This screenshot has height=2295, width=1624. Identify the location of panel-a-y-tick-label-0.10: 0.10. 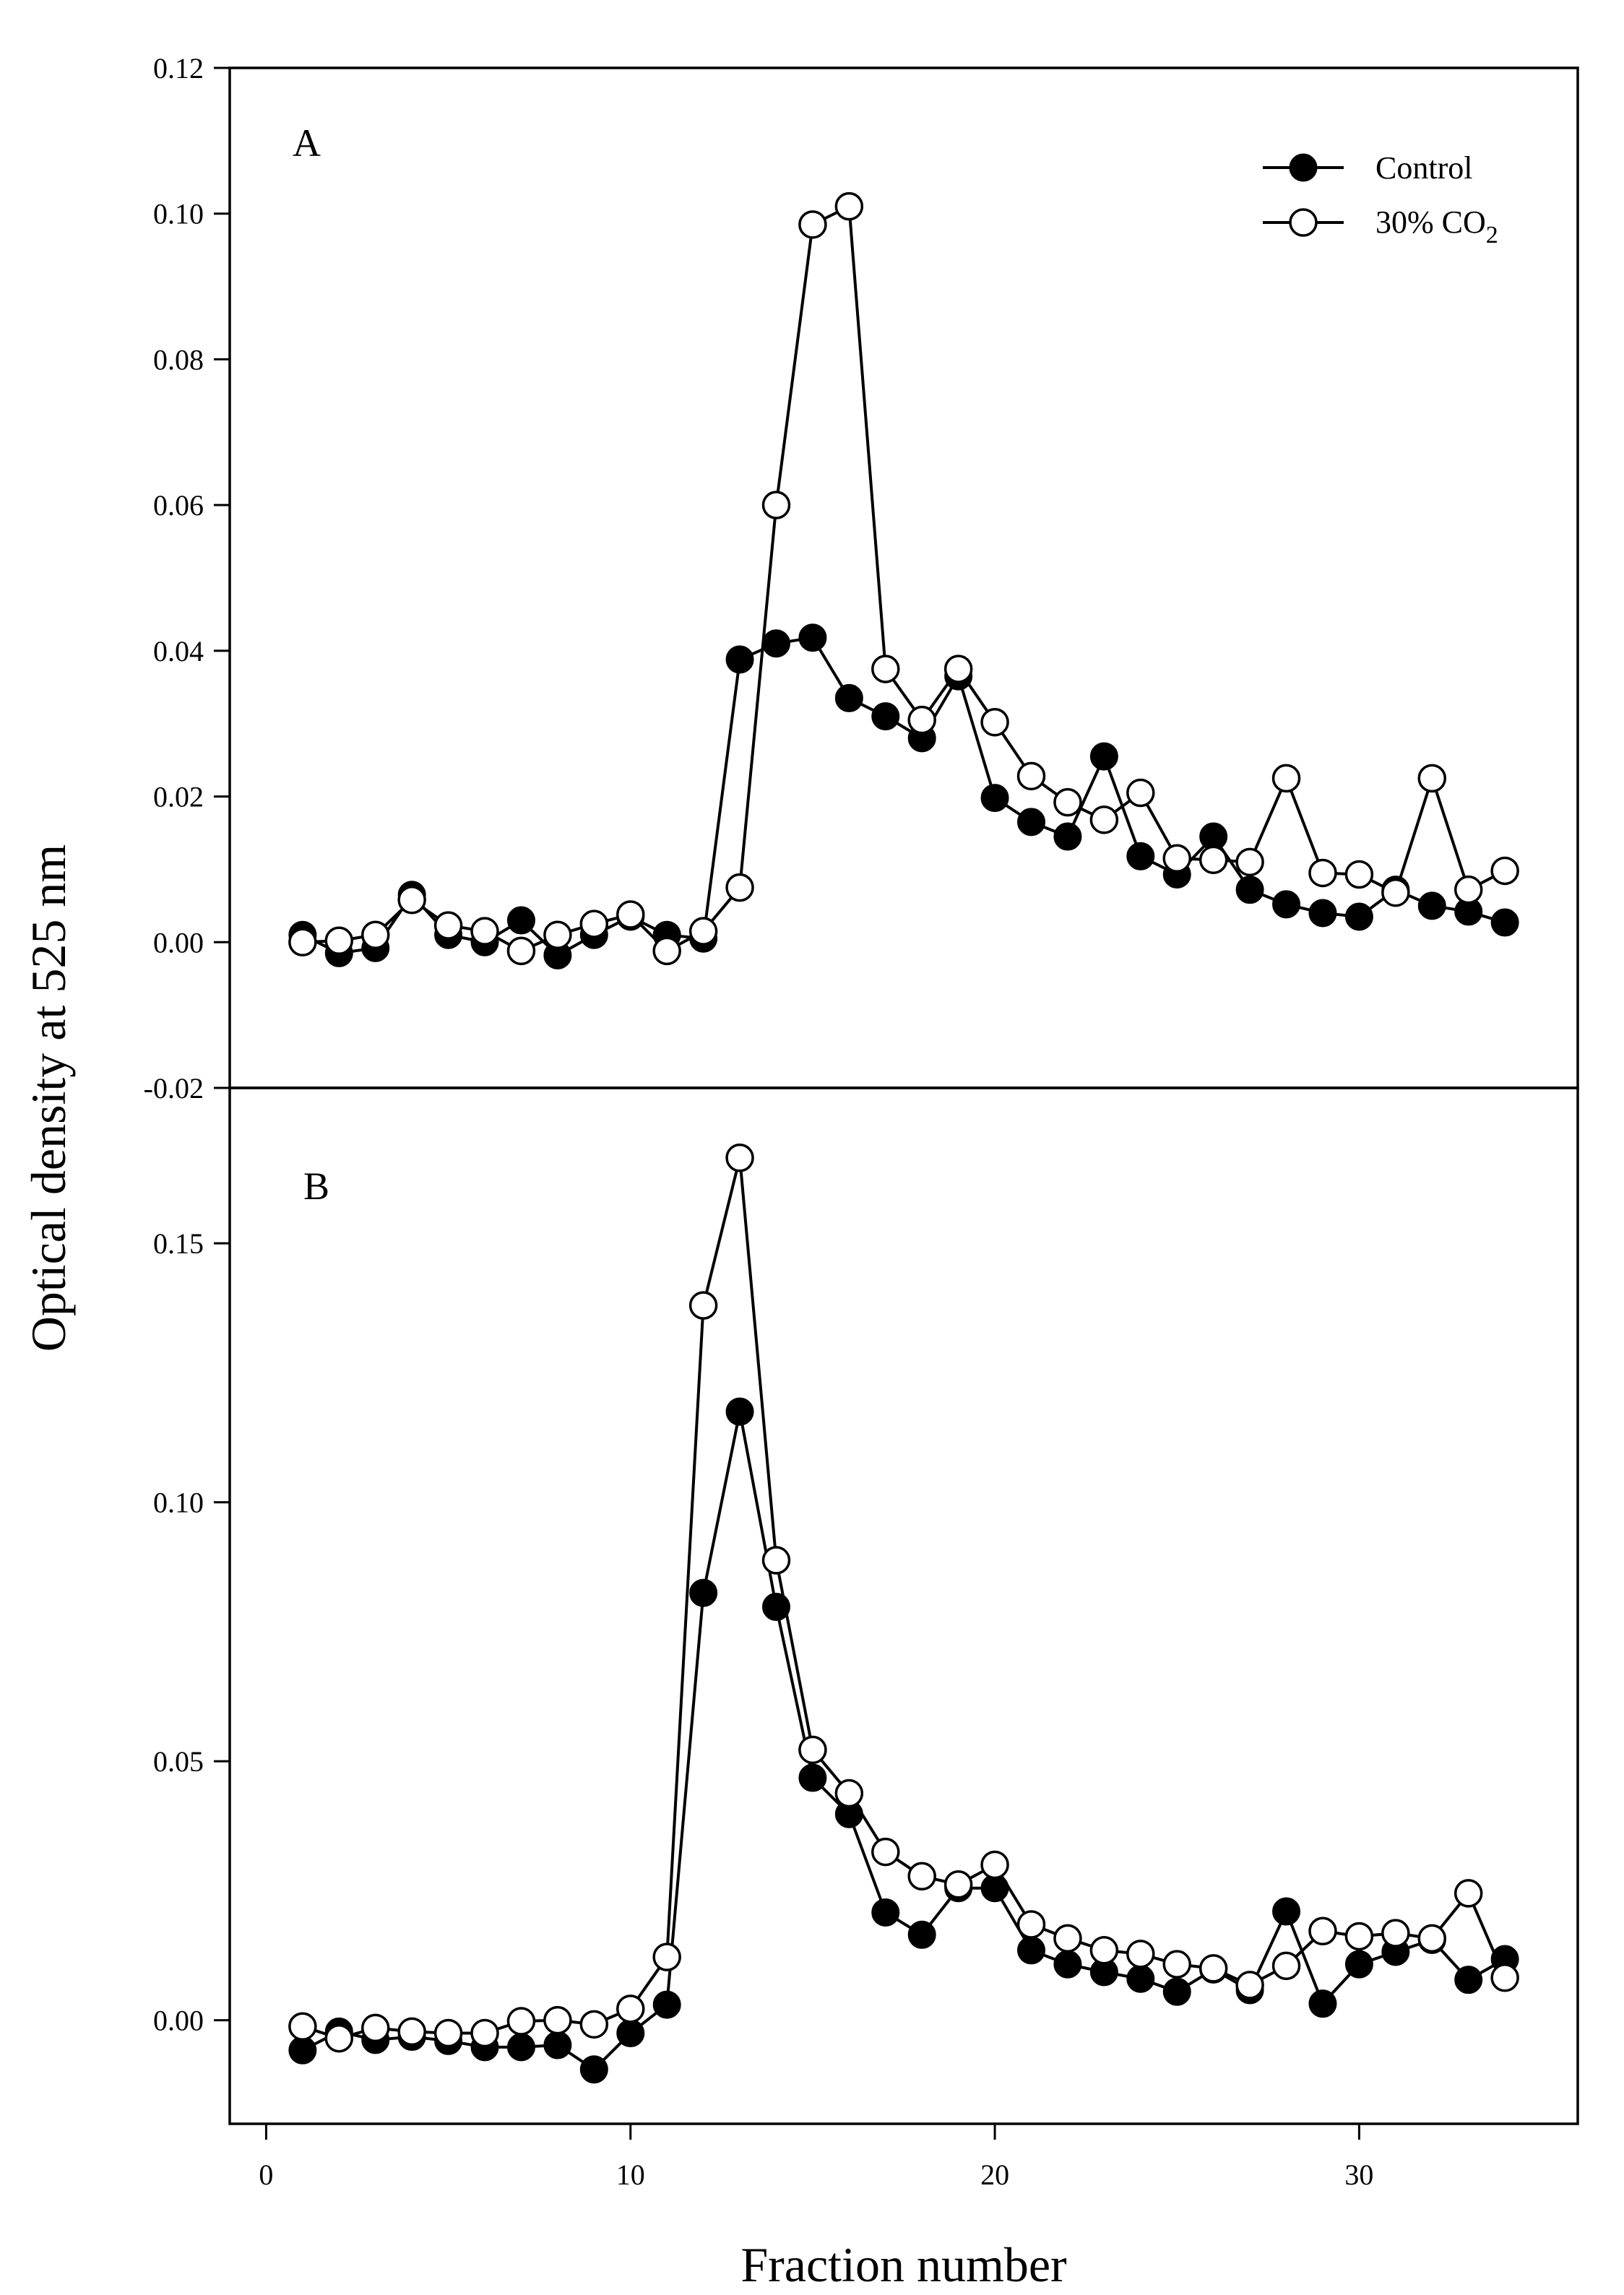
(178, 214).